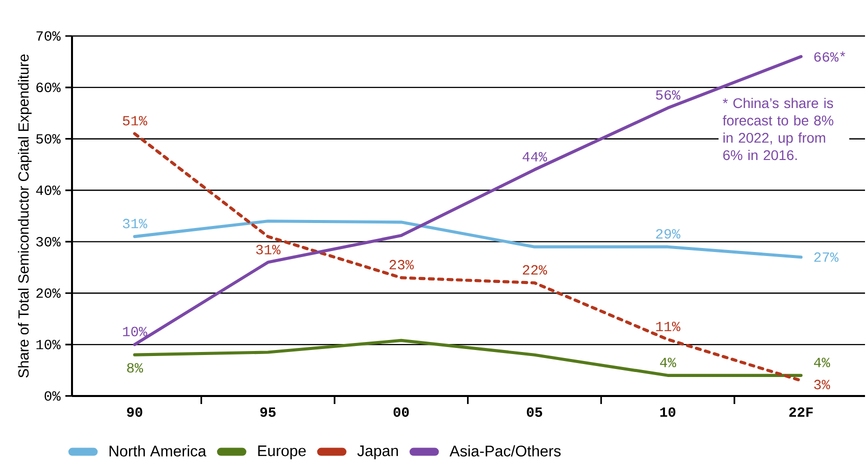 The width and height of the screenshot is (867, 463). What do you see at coordinates (135, 331) in the screenshot?
I see `data-label: 10%` at bounding box center [135, 331].